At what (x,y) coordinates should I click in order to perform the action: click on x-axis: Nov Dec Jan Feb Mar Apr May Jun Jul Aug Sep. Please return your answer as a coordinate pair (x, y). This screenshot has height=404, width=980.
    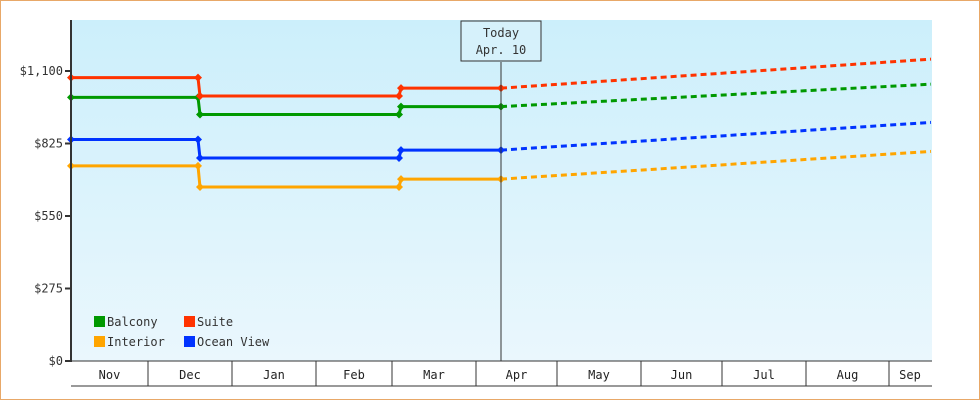
    Looking at the image, I should click on (501, 373).